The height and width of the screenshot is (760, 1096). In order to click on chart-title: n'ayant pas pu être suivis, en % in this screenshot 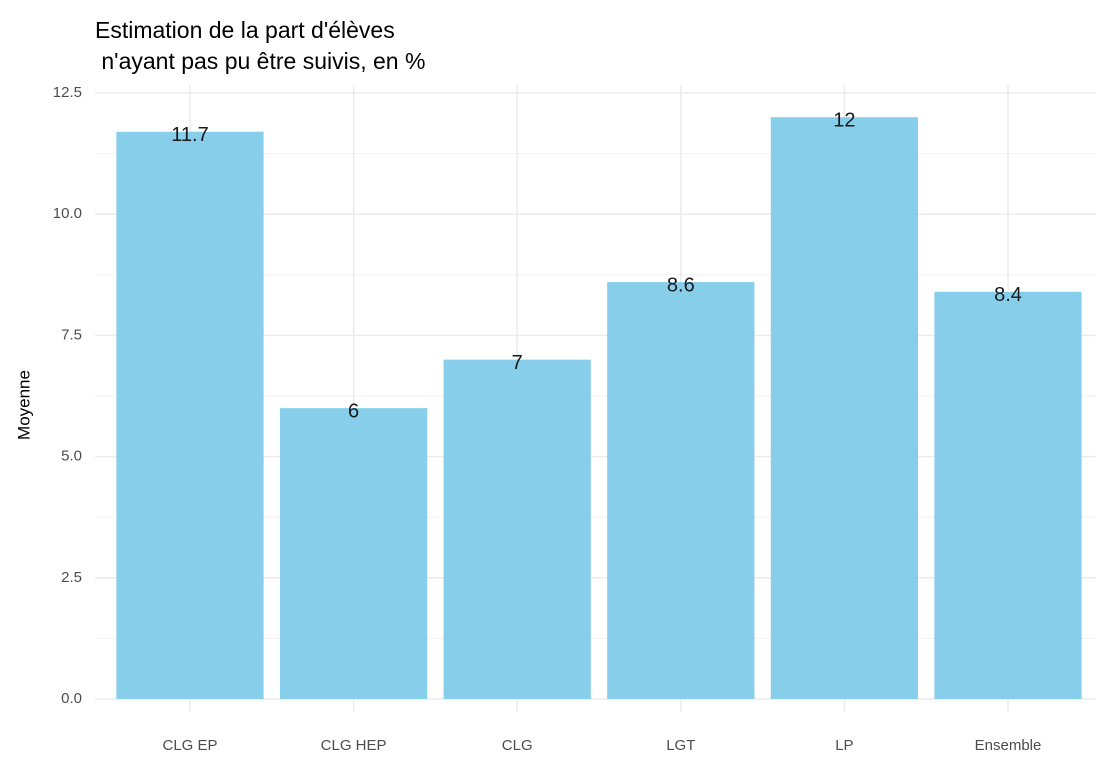, I will do `click(260, 61)`.